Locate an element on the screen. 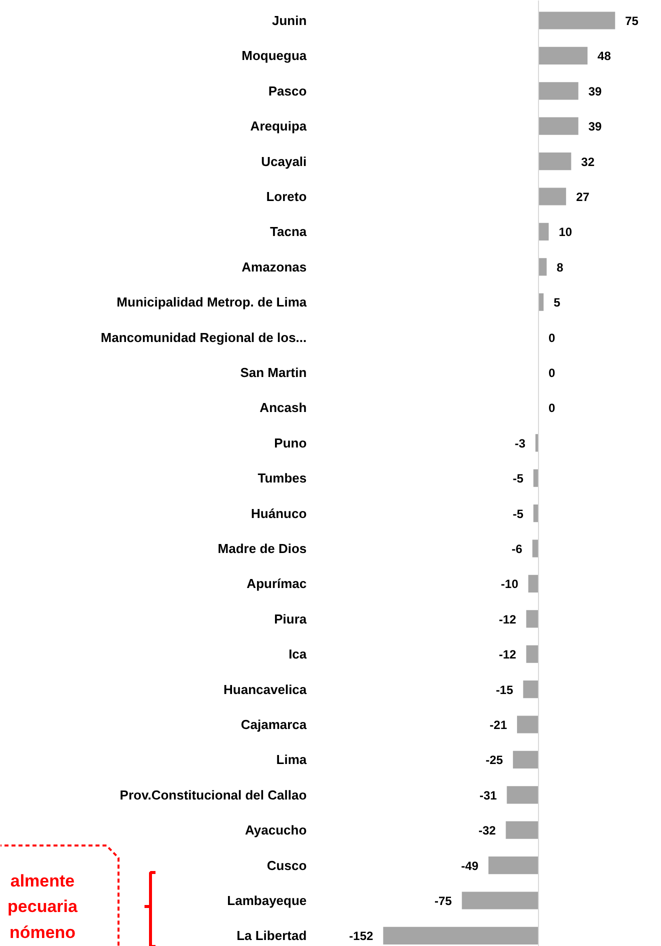 This screenshot has width=661, height=946. y-tick-label: Lambayeque is located at coordinates (267, 900).